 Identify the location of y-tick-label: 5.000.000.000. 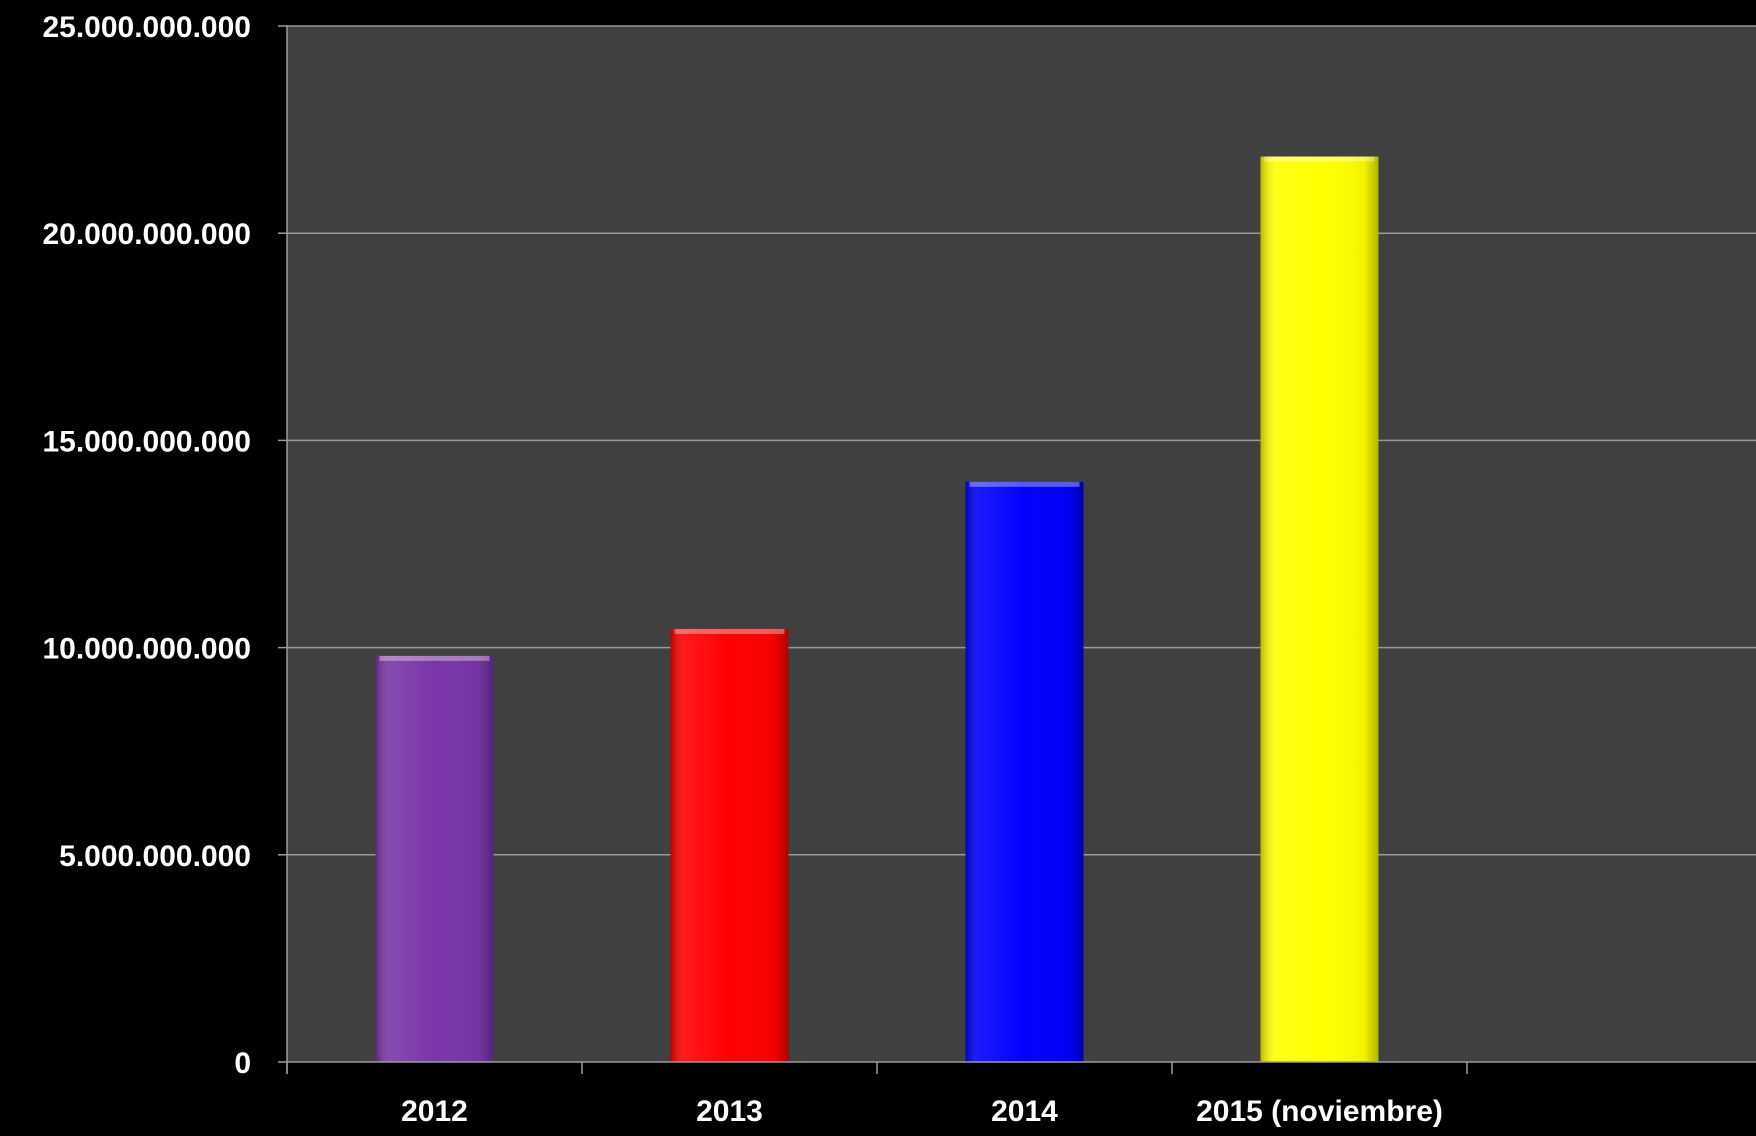
(155, 856).